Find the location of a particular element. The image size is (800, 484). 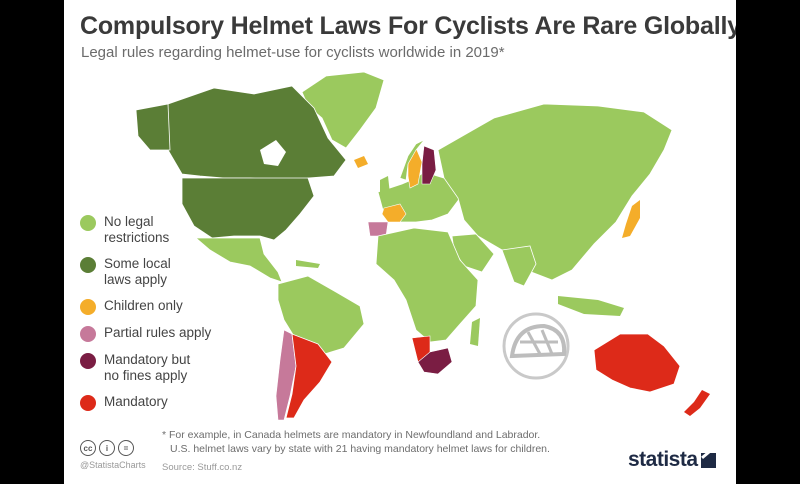

asia is located at coordinates (555, 192).